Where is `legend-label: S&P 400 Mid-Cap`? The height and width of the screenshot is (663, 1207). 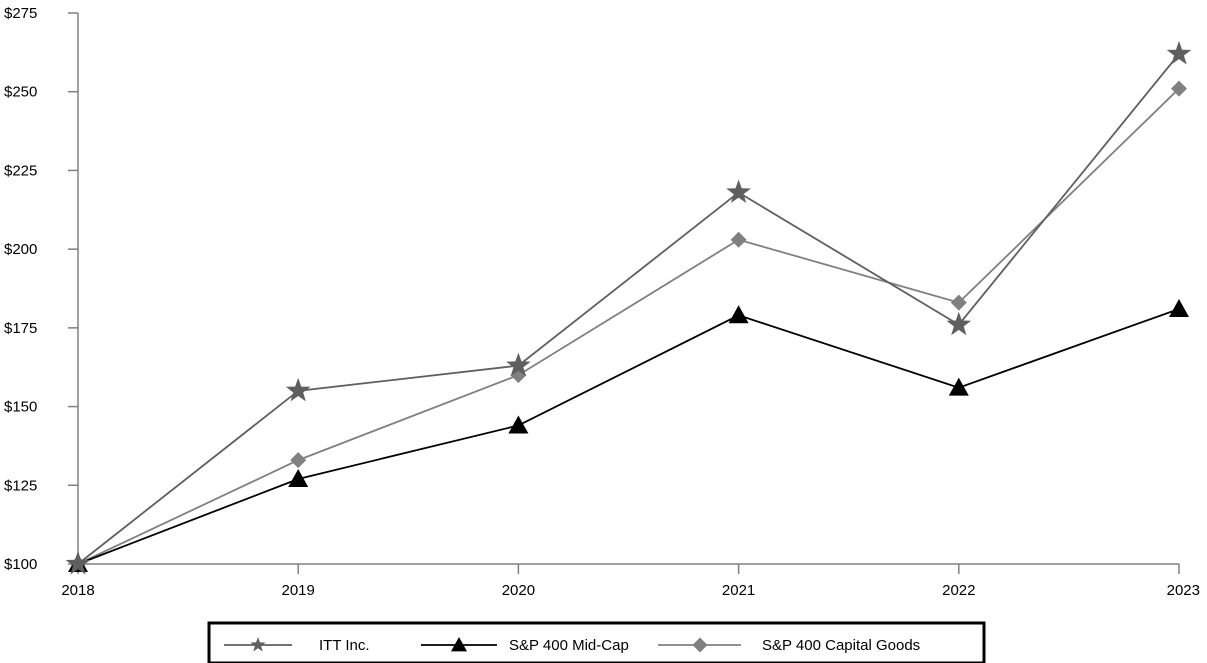
legend-label: S&P 400 Mid-Cap is located at coordinates (569, 645).